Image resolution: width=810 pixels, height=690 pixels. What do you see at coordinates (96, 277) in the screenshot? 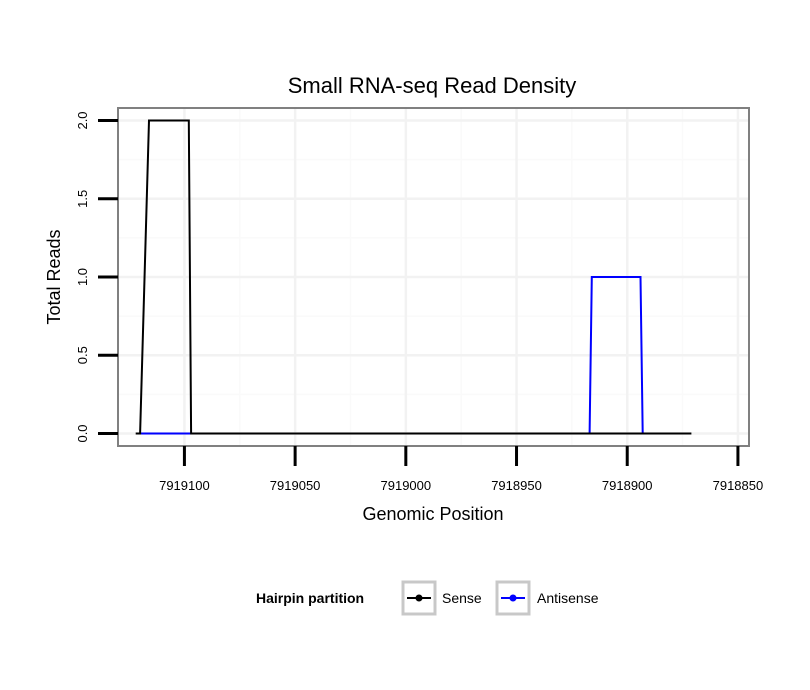
I see `y-axis: 0.0 0.5 1.0 1.5 2.0` at bounding box center [96, 277].